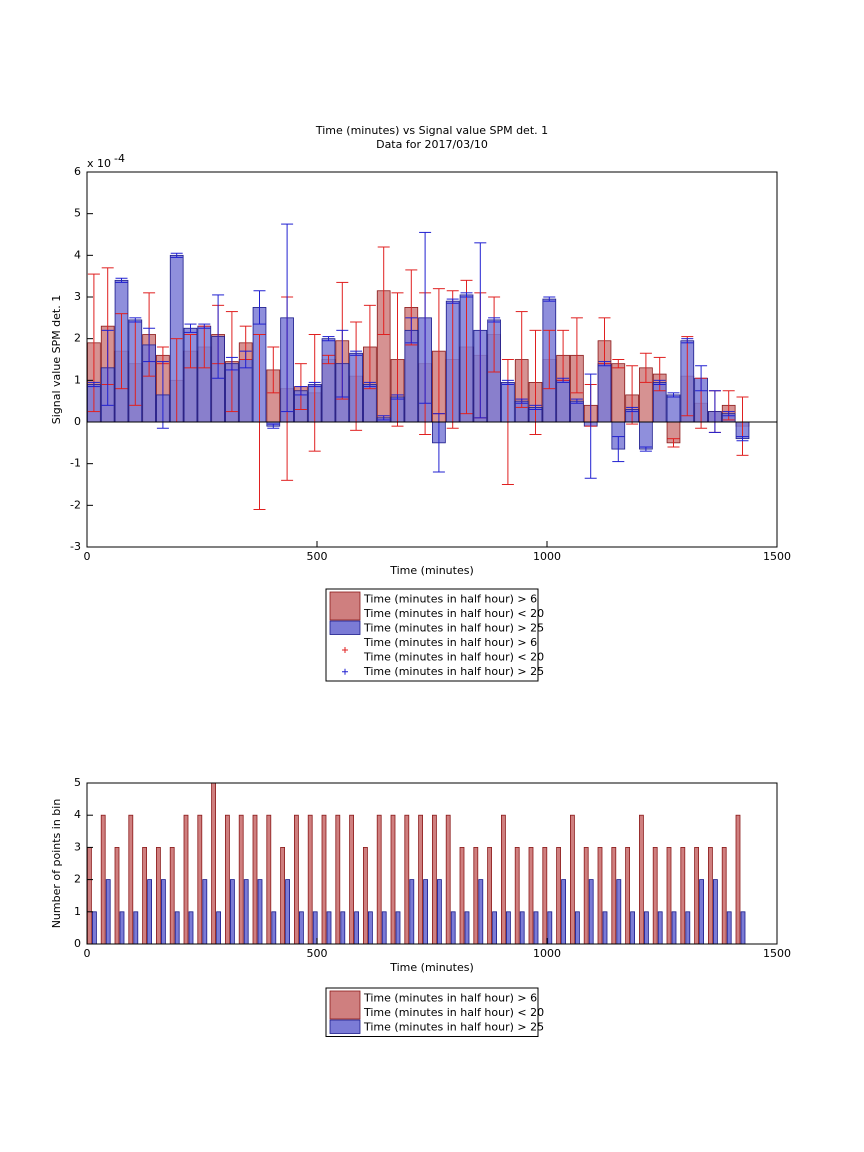 This screenshot has height=1152, width=864. I want to click on y-tick-label: -2, so click(75, 504).